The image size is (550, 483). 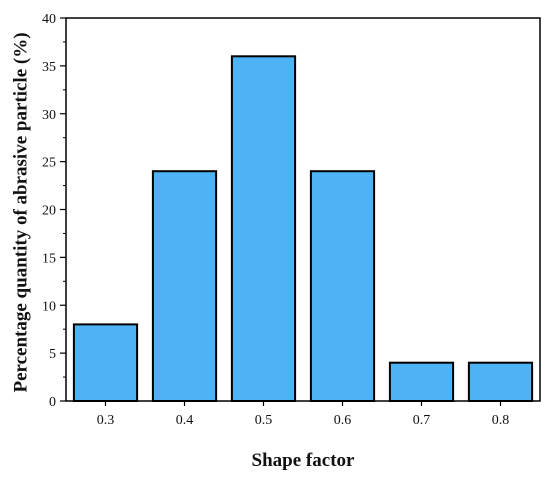 What do you see at coordinates (303, 460) in the screenshot?
I see `x-axis-title: Shape factor` at bounding box center [303, 460].